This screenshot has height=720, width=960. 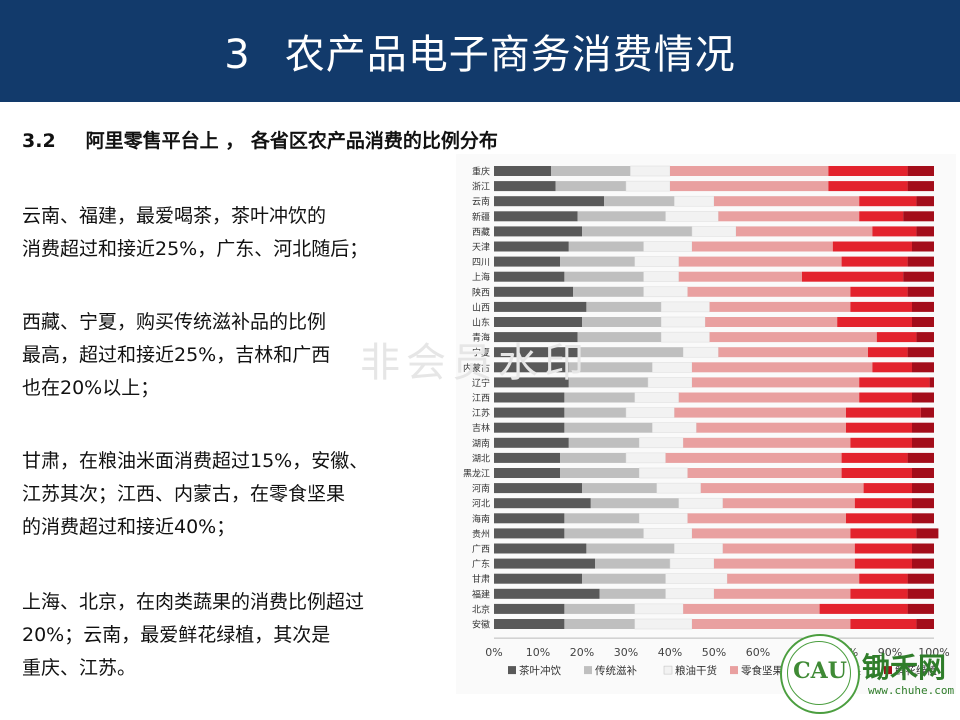 What do you see at coordinates (481, 292) in the screenshot?
I see `category-label: 陕西` at bounding box center [481, 292].